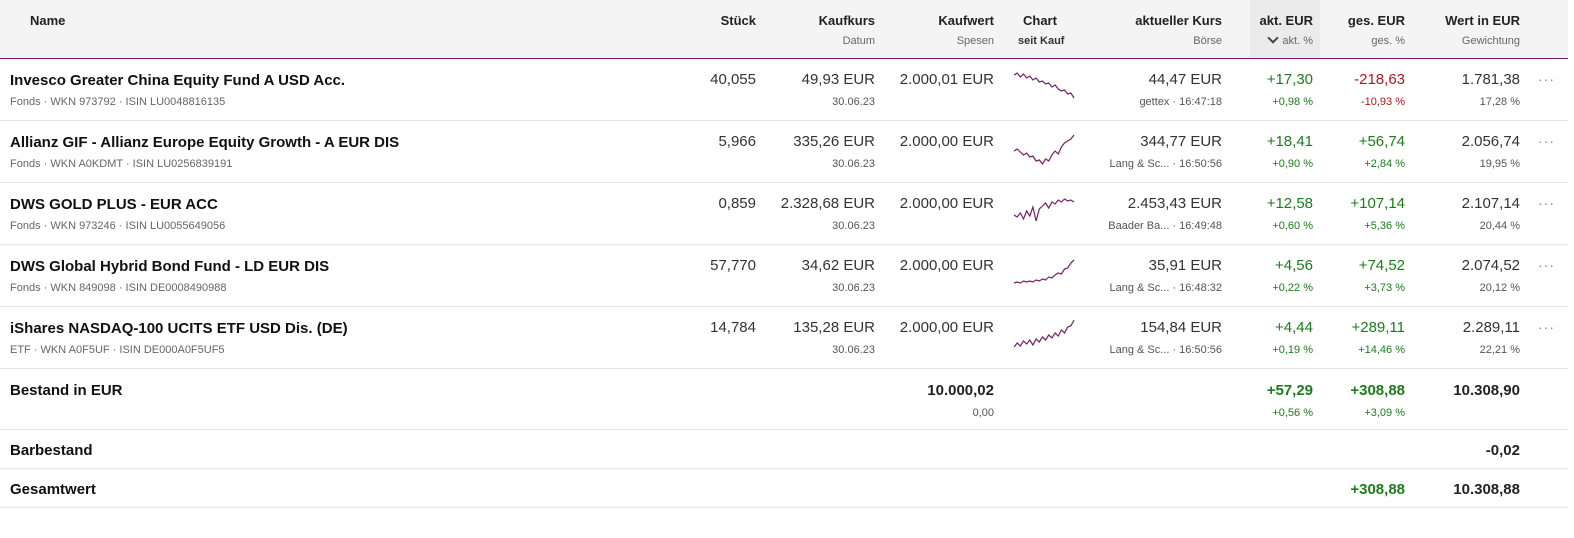 This screenshot has width=1574, height=538. I want to click on bestand-kaufwert: 10.000,02, so click(960, 390).